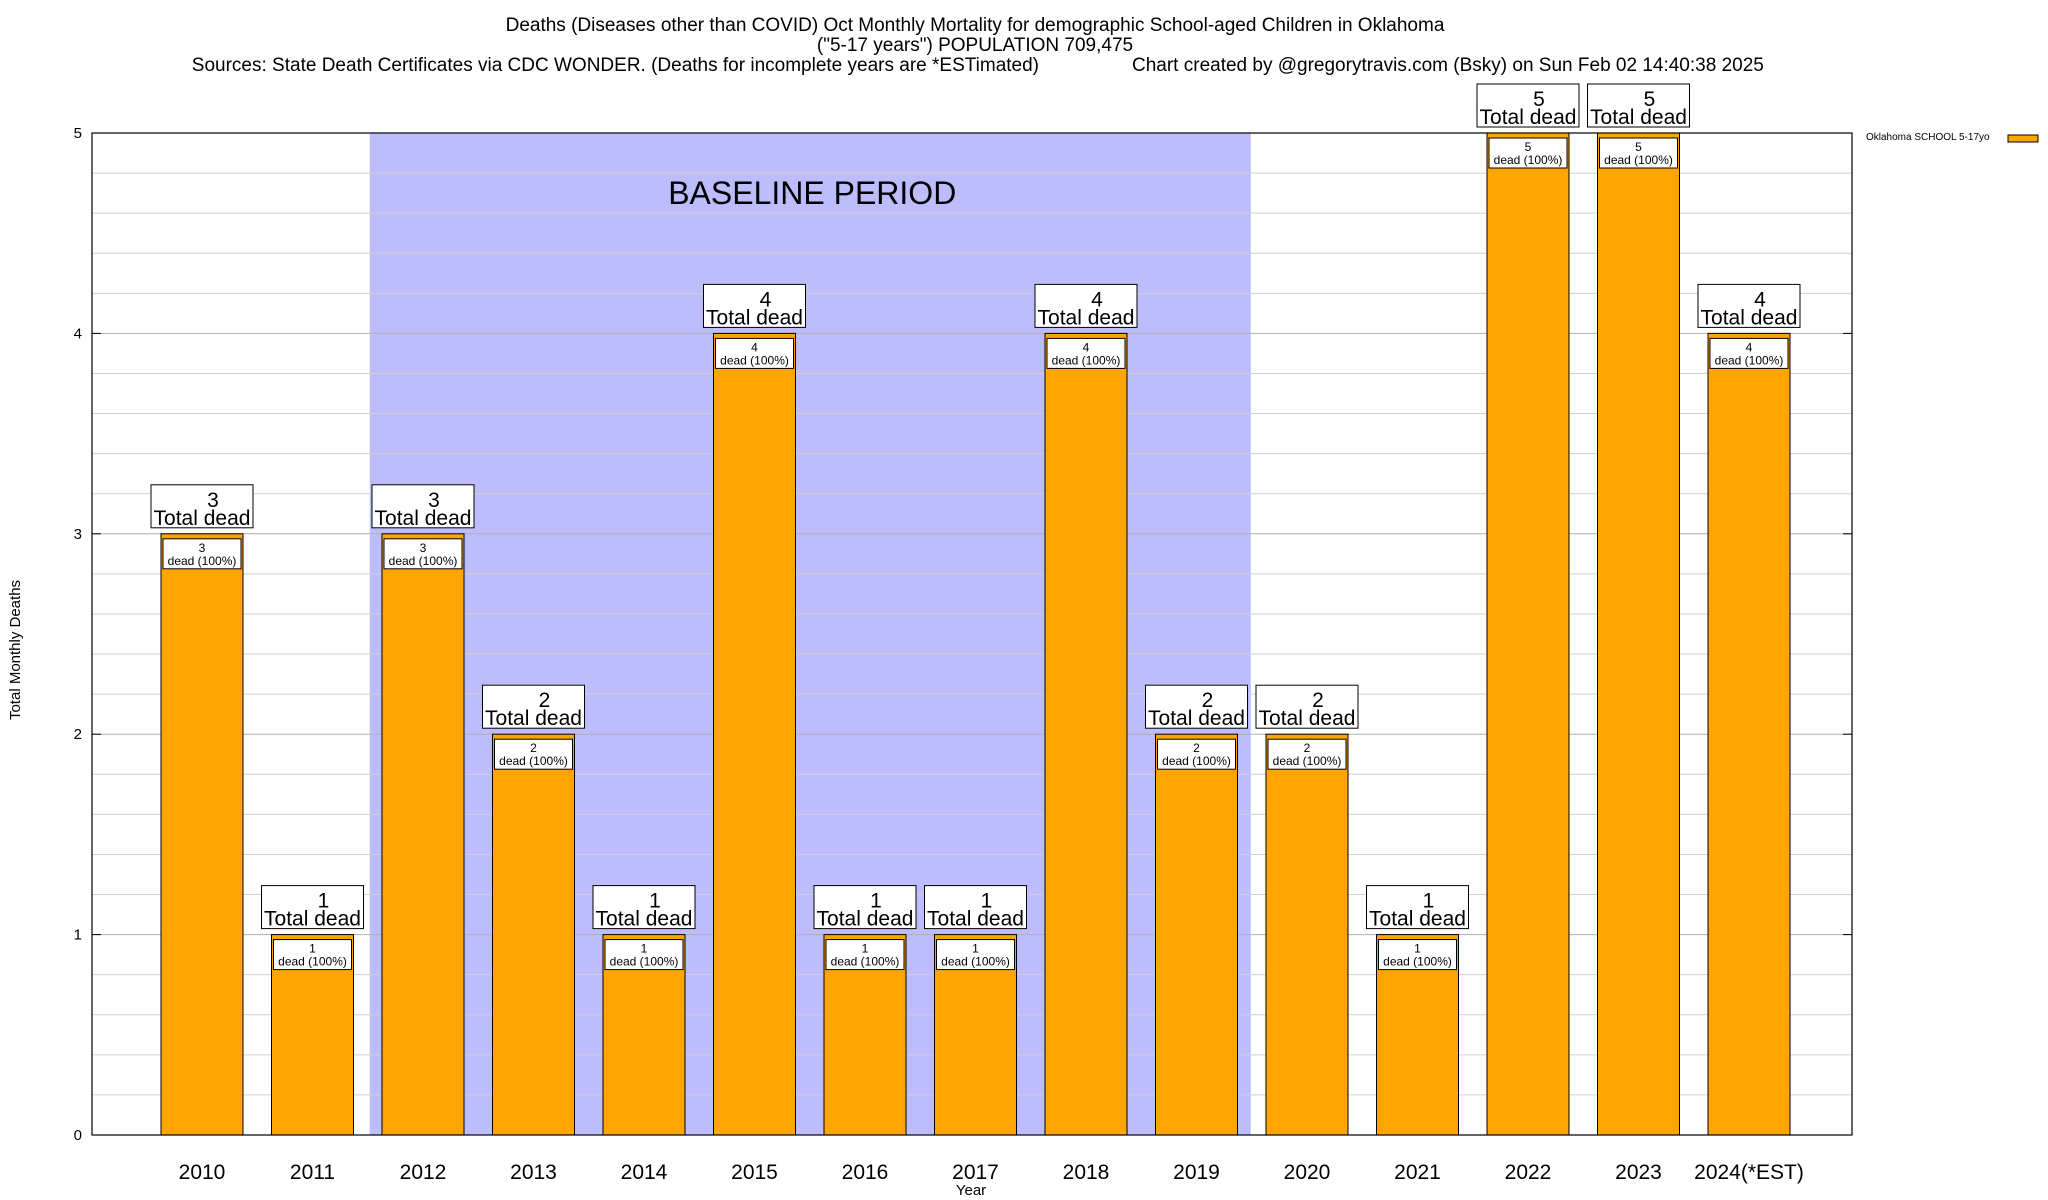 Image resolution: width=2048 pixels, height=1200 pixels. What do you see at coordinates (812, 193) in the screenshot?
I see `baseline-label: BASELINE PERIOD` at bounding box center [812, 193].